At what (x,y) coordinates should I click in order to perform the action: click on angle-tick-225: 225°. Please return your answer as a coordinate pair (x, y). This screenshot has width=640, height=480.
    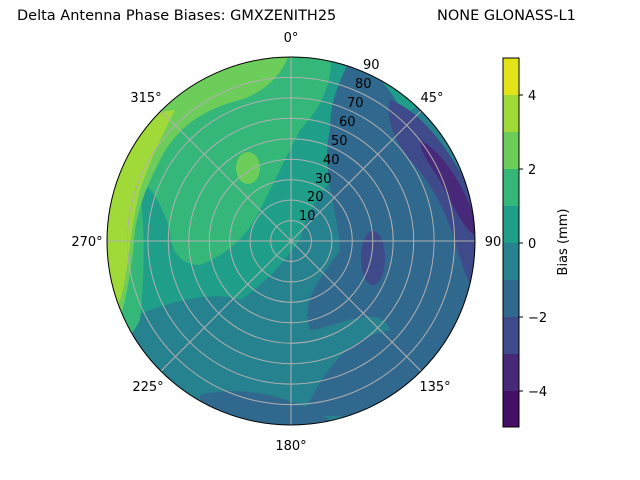
    Looking at the image, I should click on (147, 387).